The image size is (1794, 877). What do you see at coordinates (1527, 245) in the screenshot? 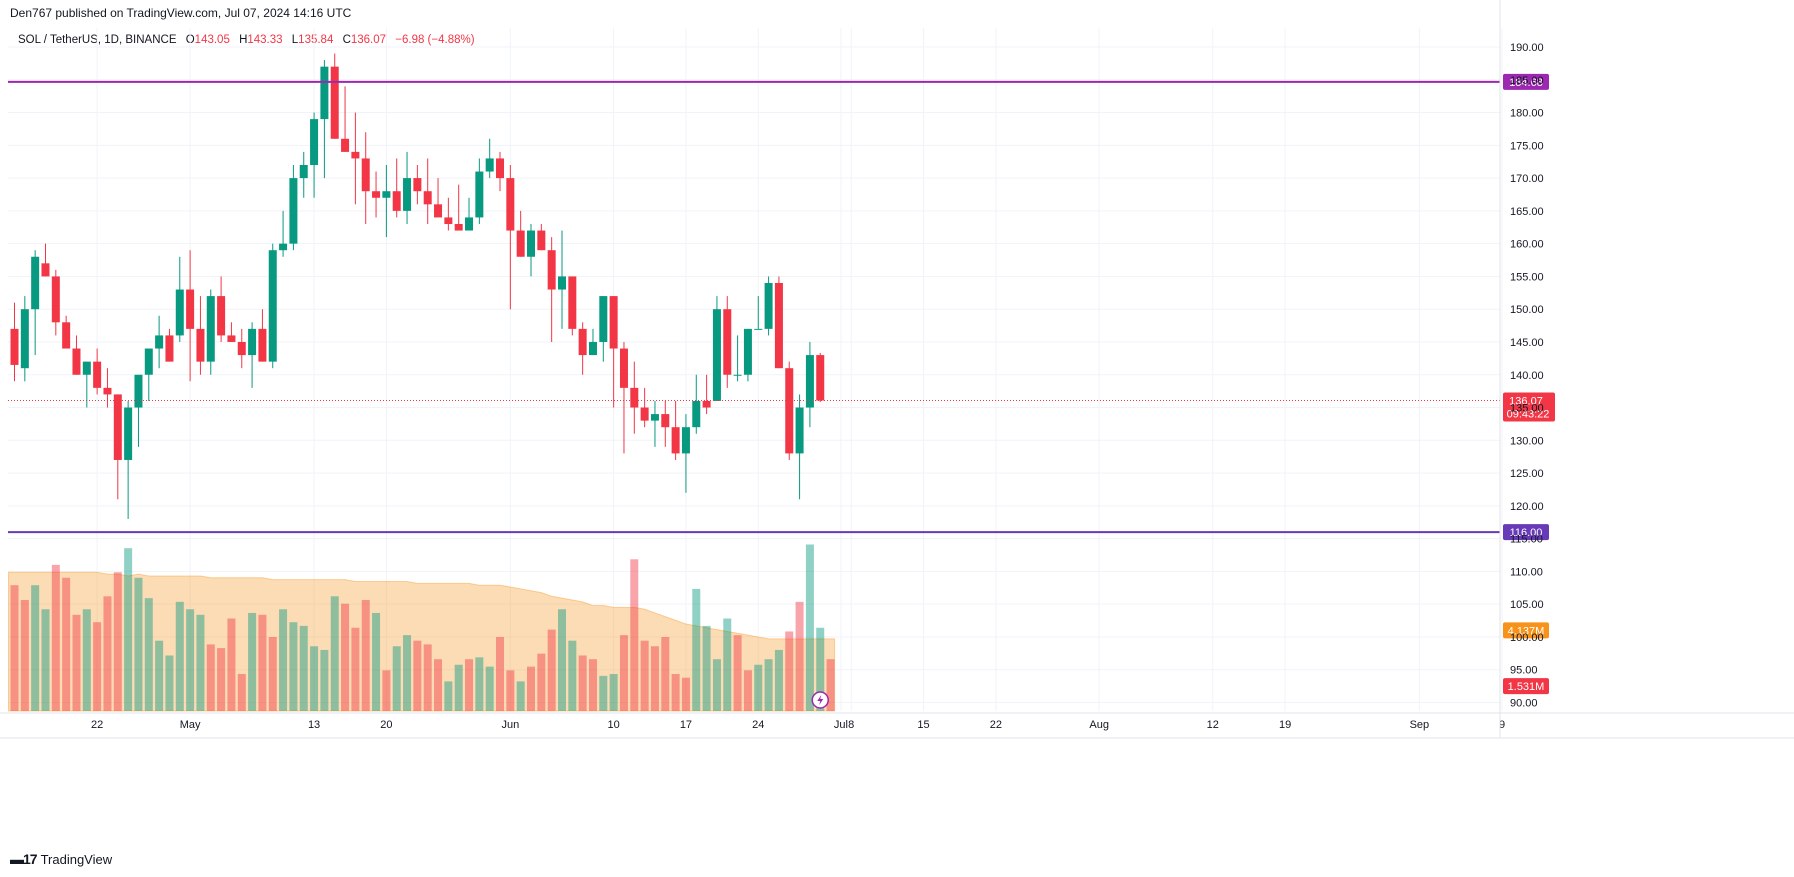
I see `price-tick-label: 160.00` at bounding box center [1527, 245].